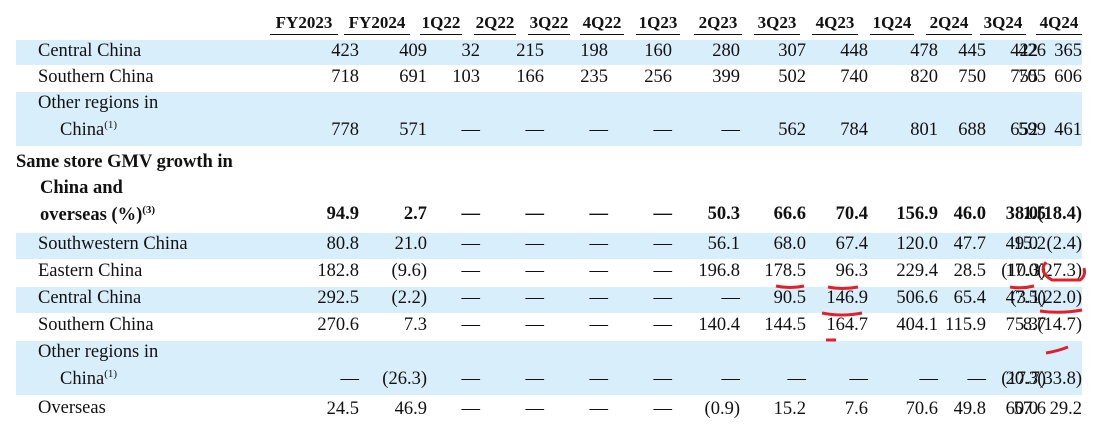 Image resolution: width=1098 pixels, height=445 pixels. What do you see at coordinates (924, 77) in the screenshot?
I see `table-cell: 820` at bounding box center [924, 77].